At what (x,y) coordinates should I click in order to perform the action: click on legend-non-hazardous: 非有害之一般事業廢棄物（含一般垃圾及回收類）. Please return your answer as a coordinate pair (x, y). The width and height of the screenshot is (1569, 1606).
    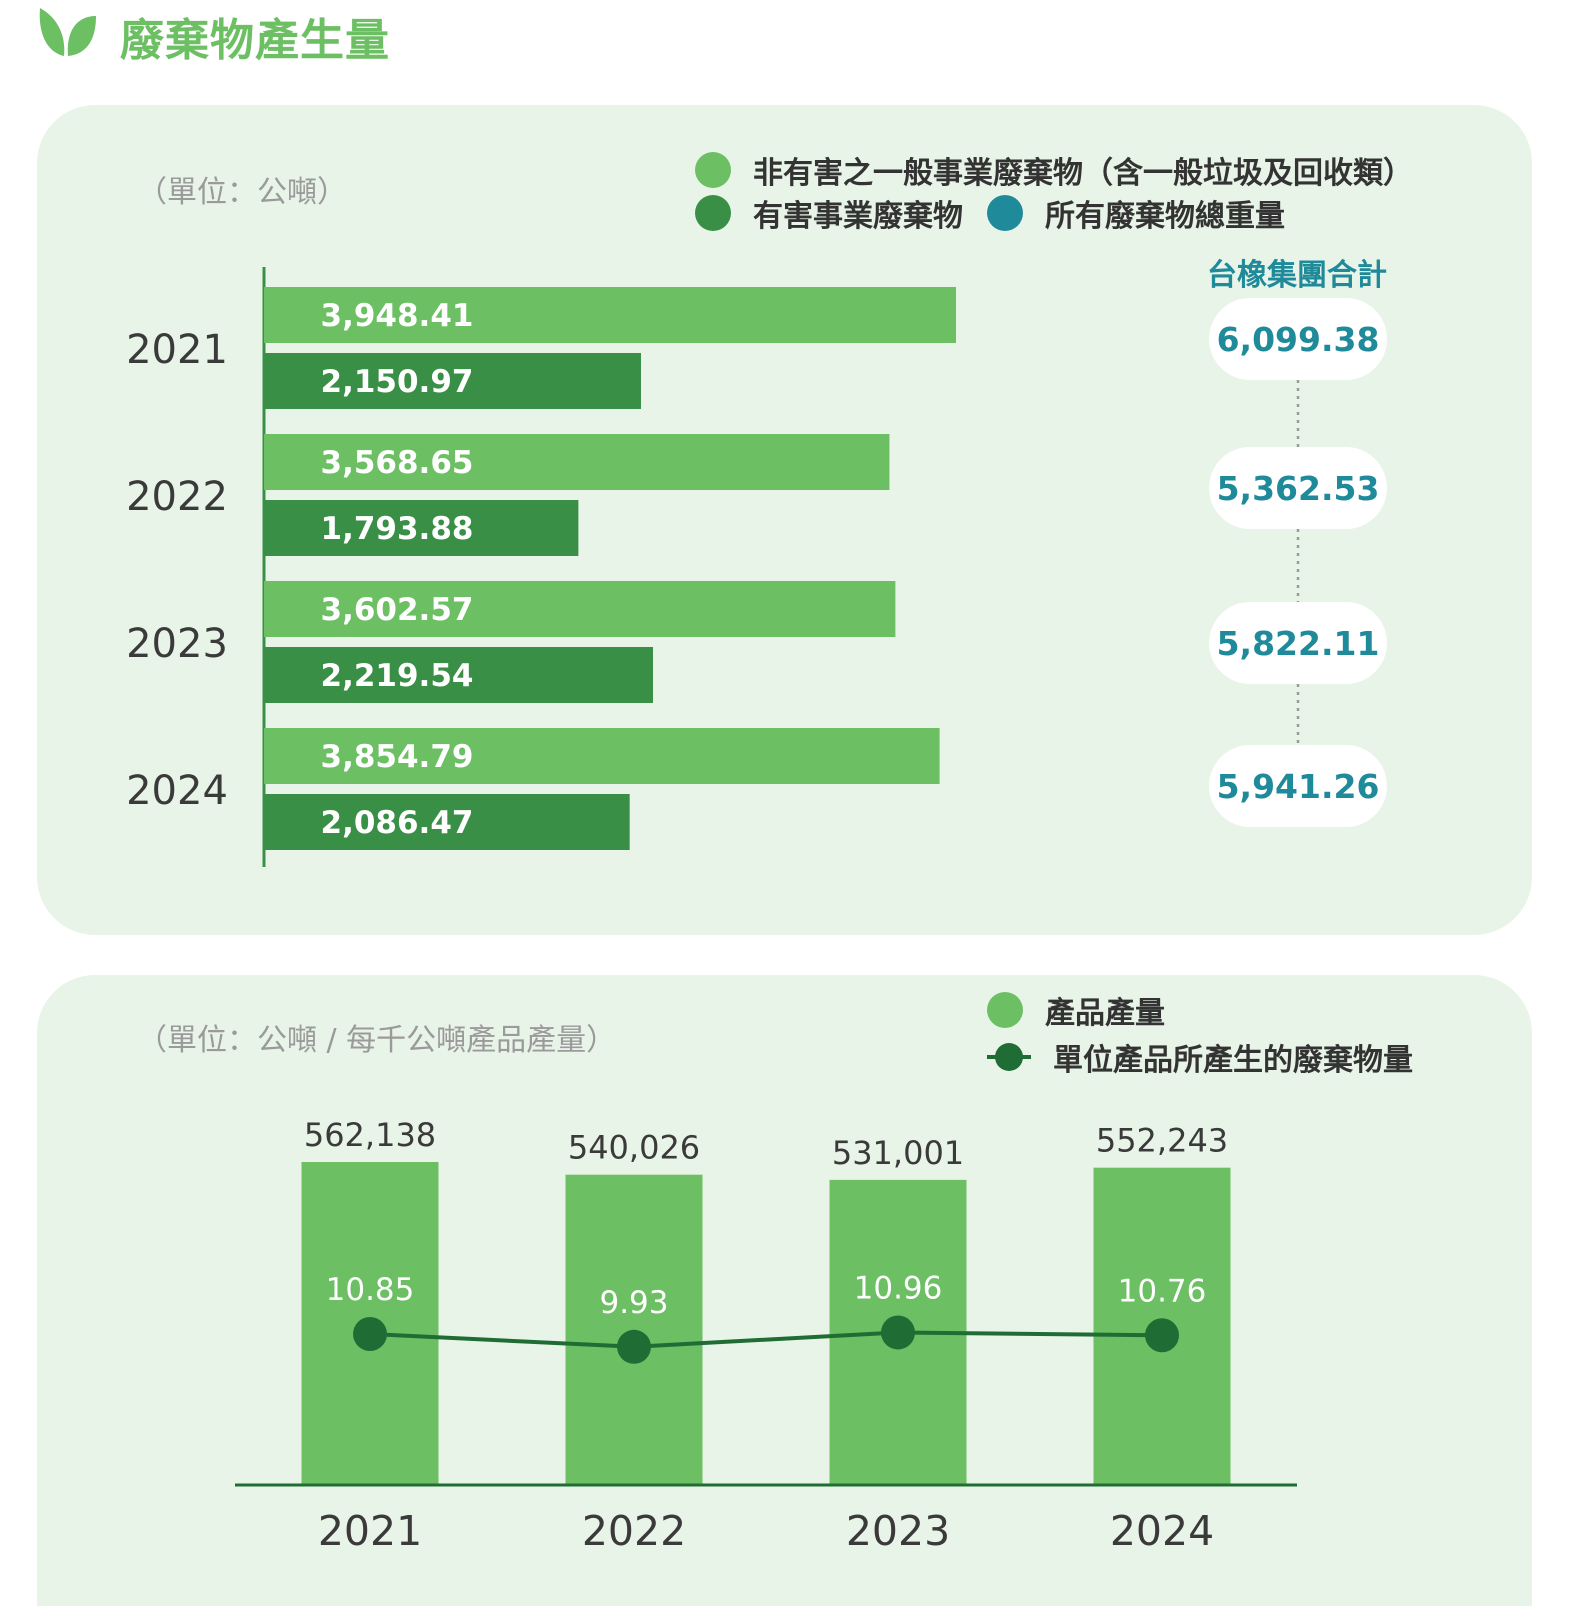
    Looking at the image, I should click on (1054, 170).